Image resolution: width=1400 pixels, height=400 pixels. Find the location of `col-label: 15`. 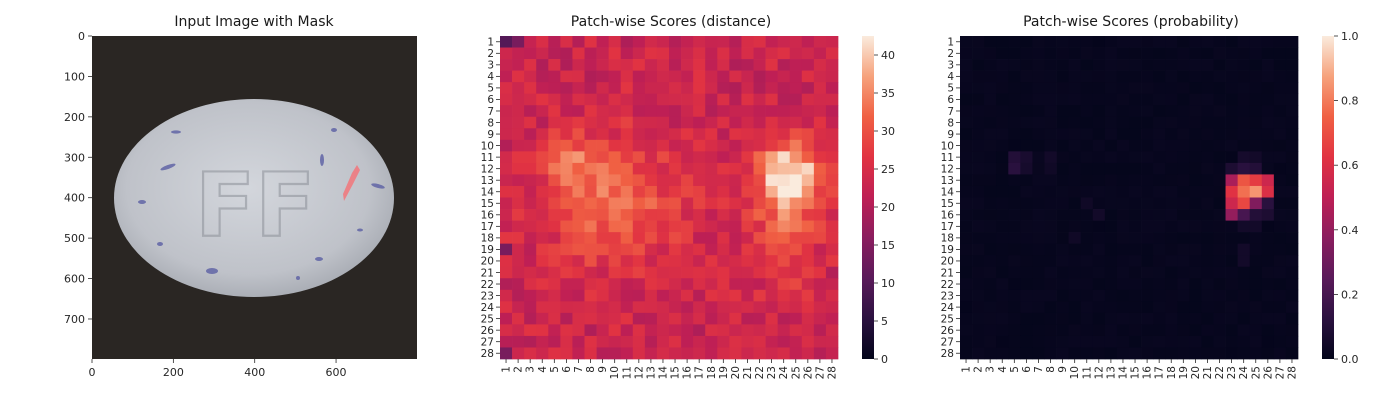

col-label: 15 is located at coordinates (676, 372).